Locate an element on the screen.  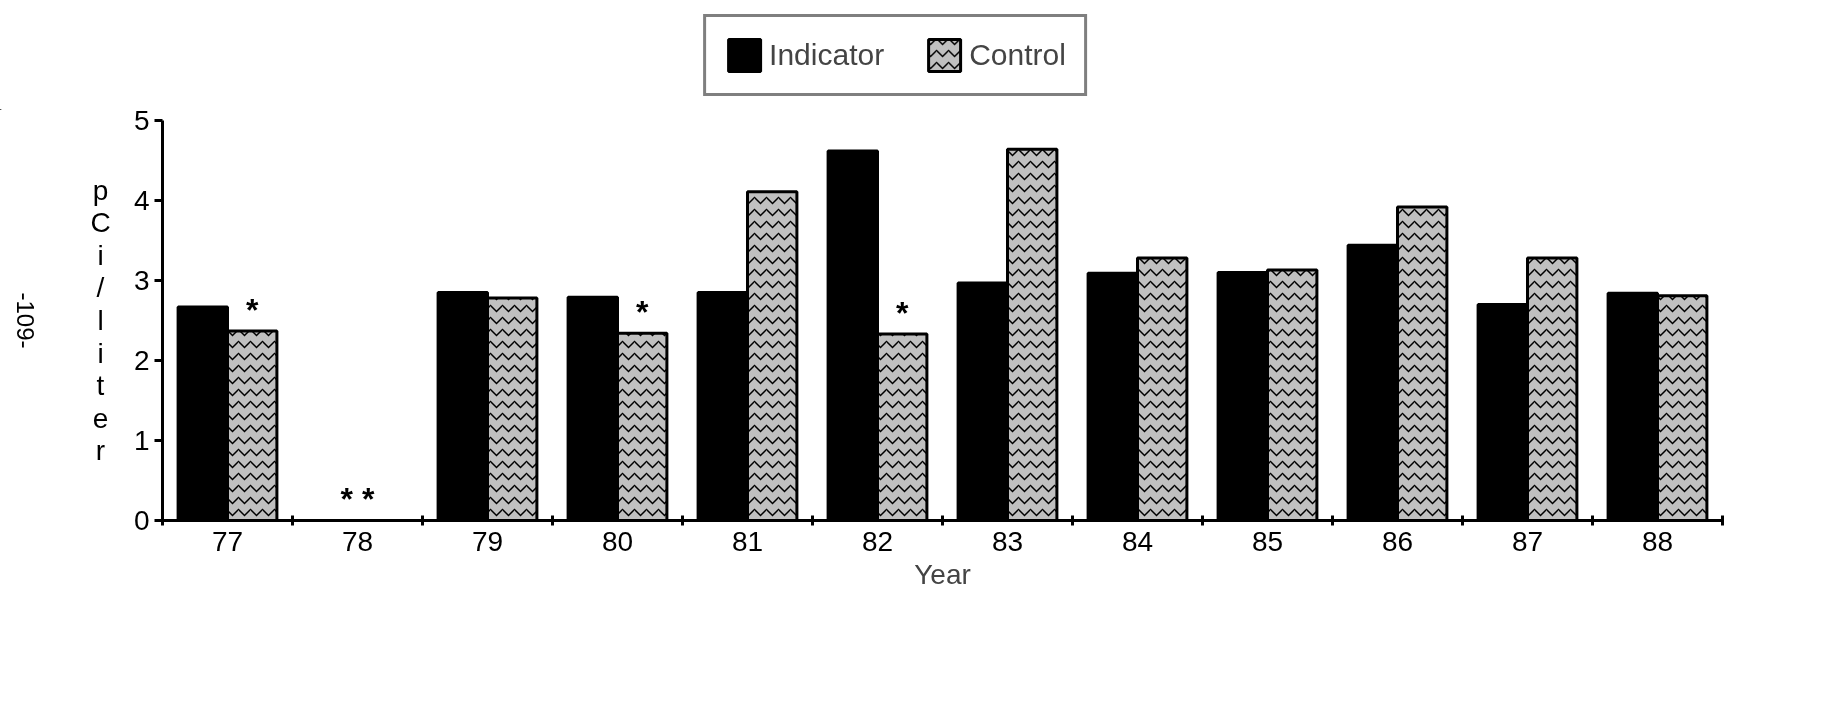
x-tick-label: 80 is located at coordinates (617, 541).